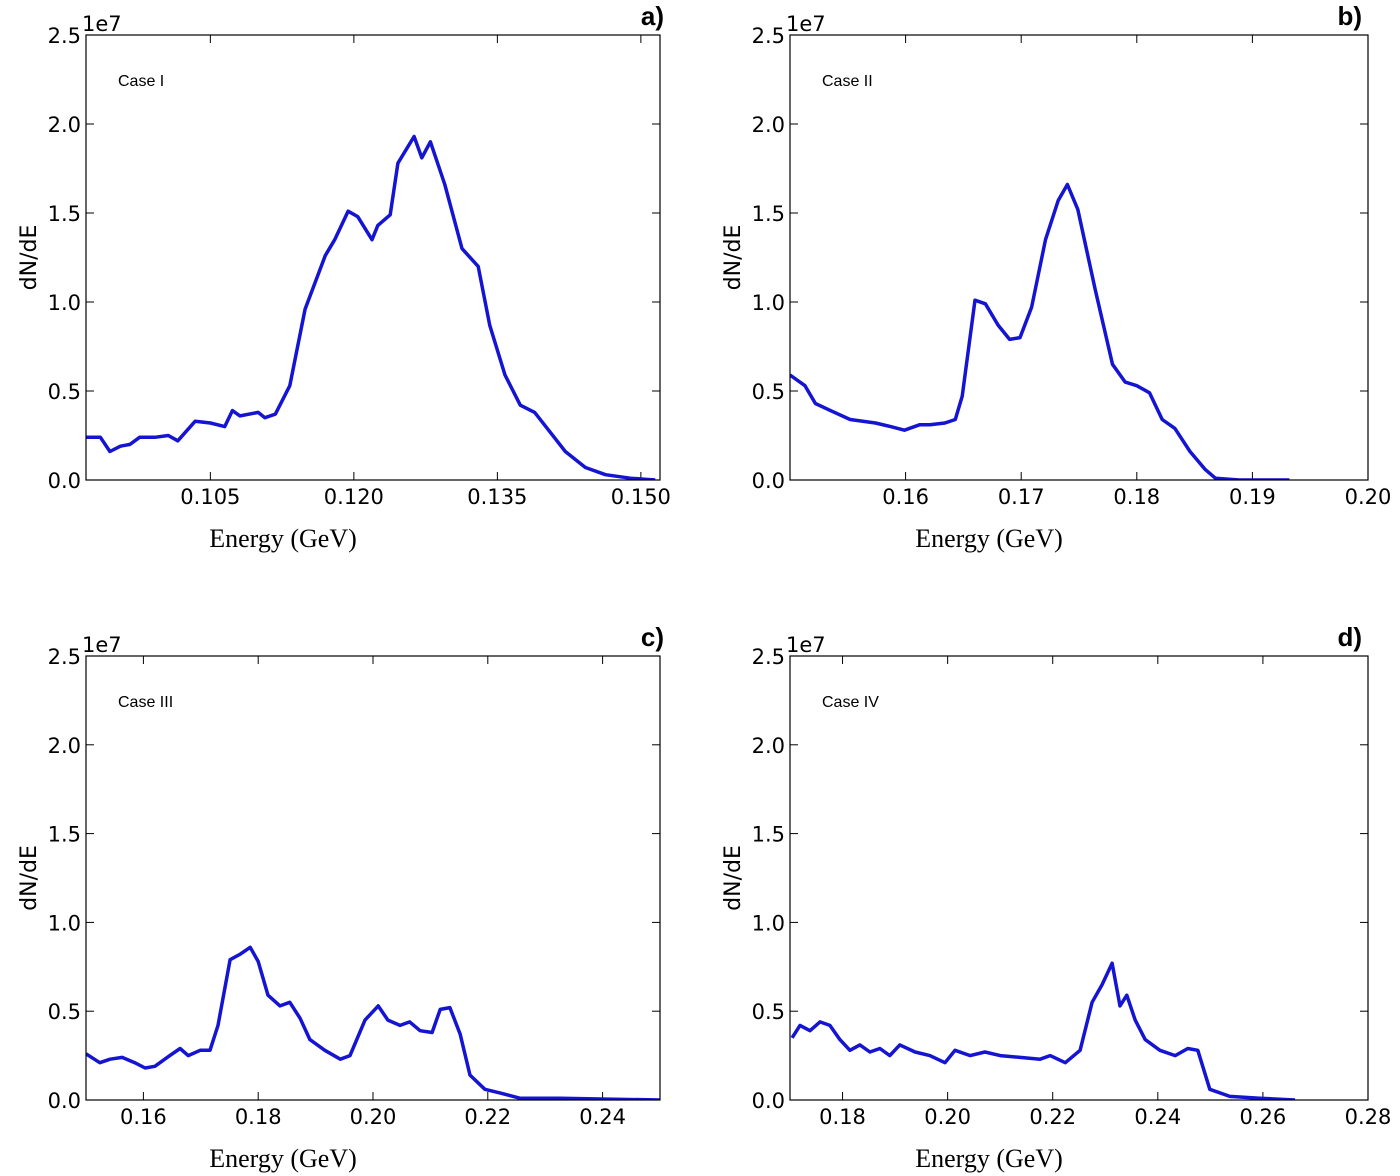 The height and width of the screenshot is (1176, 1400). Describe the element at coordinates (641, 497) in the screenshot. I see `x-tick-label: 0.150` at that location.